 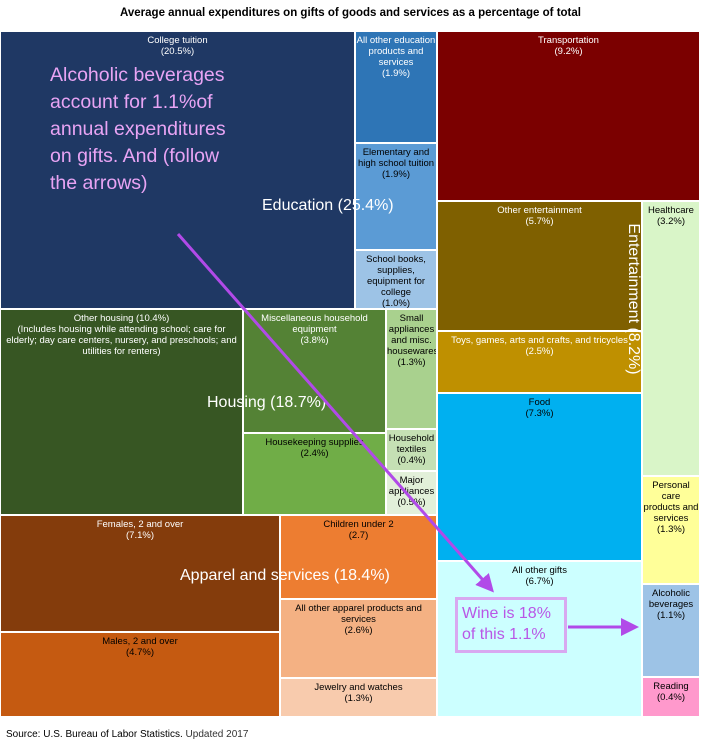 I want to click on treemap-cell-household-textiles: Household textiles (0.4%), so click(x=411, y=450).